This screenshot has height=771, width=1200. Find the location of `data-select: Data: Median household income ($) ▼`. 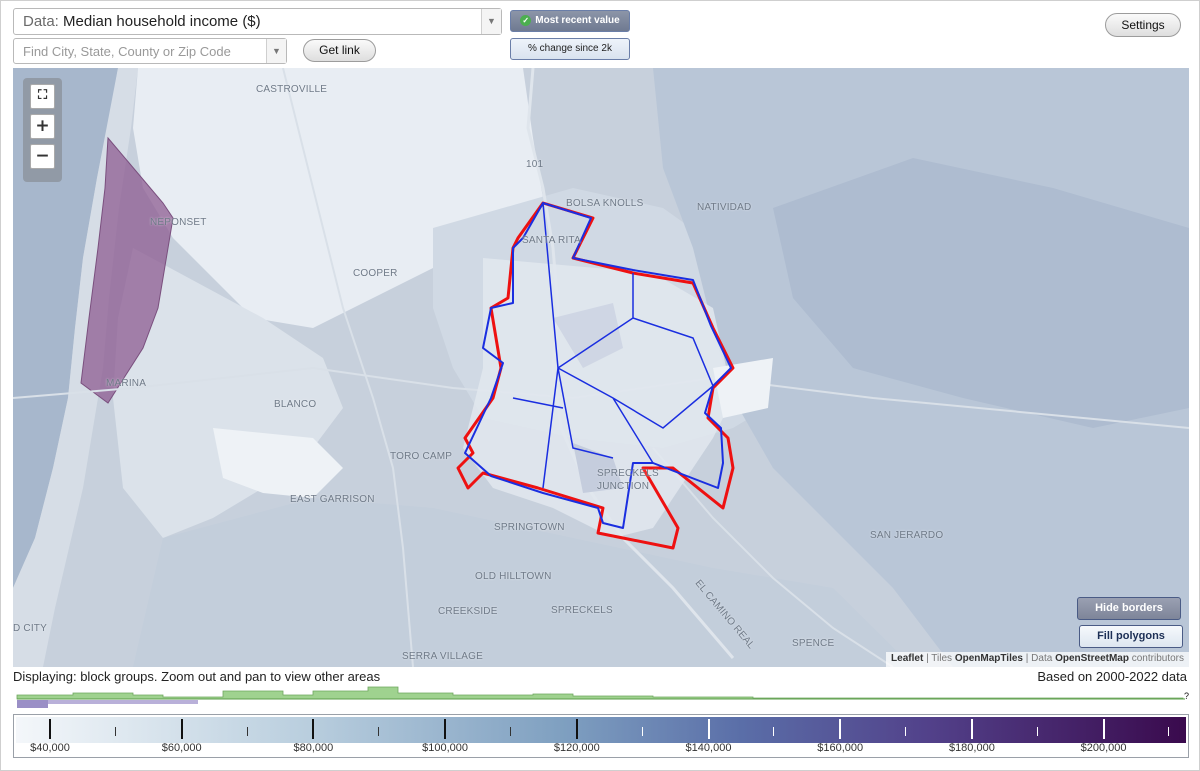

data-select: Data: Median household income ($) ▼ is located at coordinates (257, 21).